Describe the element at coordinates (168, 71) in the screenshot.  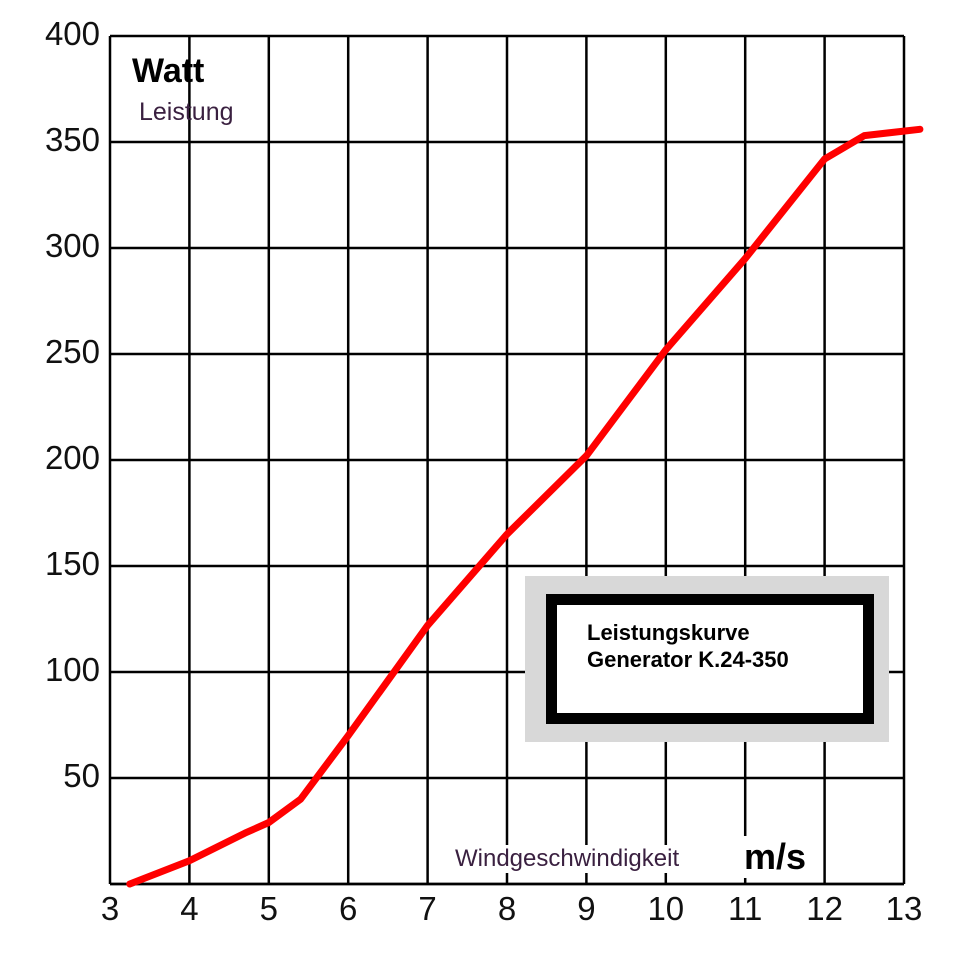
I see `y-axis-unit-label: Watt` at that location.